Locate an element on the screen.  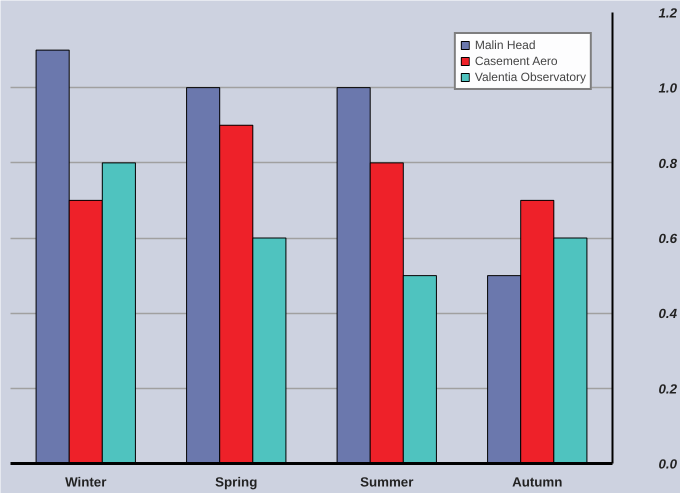
legend-label: Malin Head is located at coordinates (505, 45).